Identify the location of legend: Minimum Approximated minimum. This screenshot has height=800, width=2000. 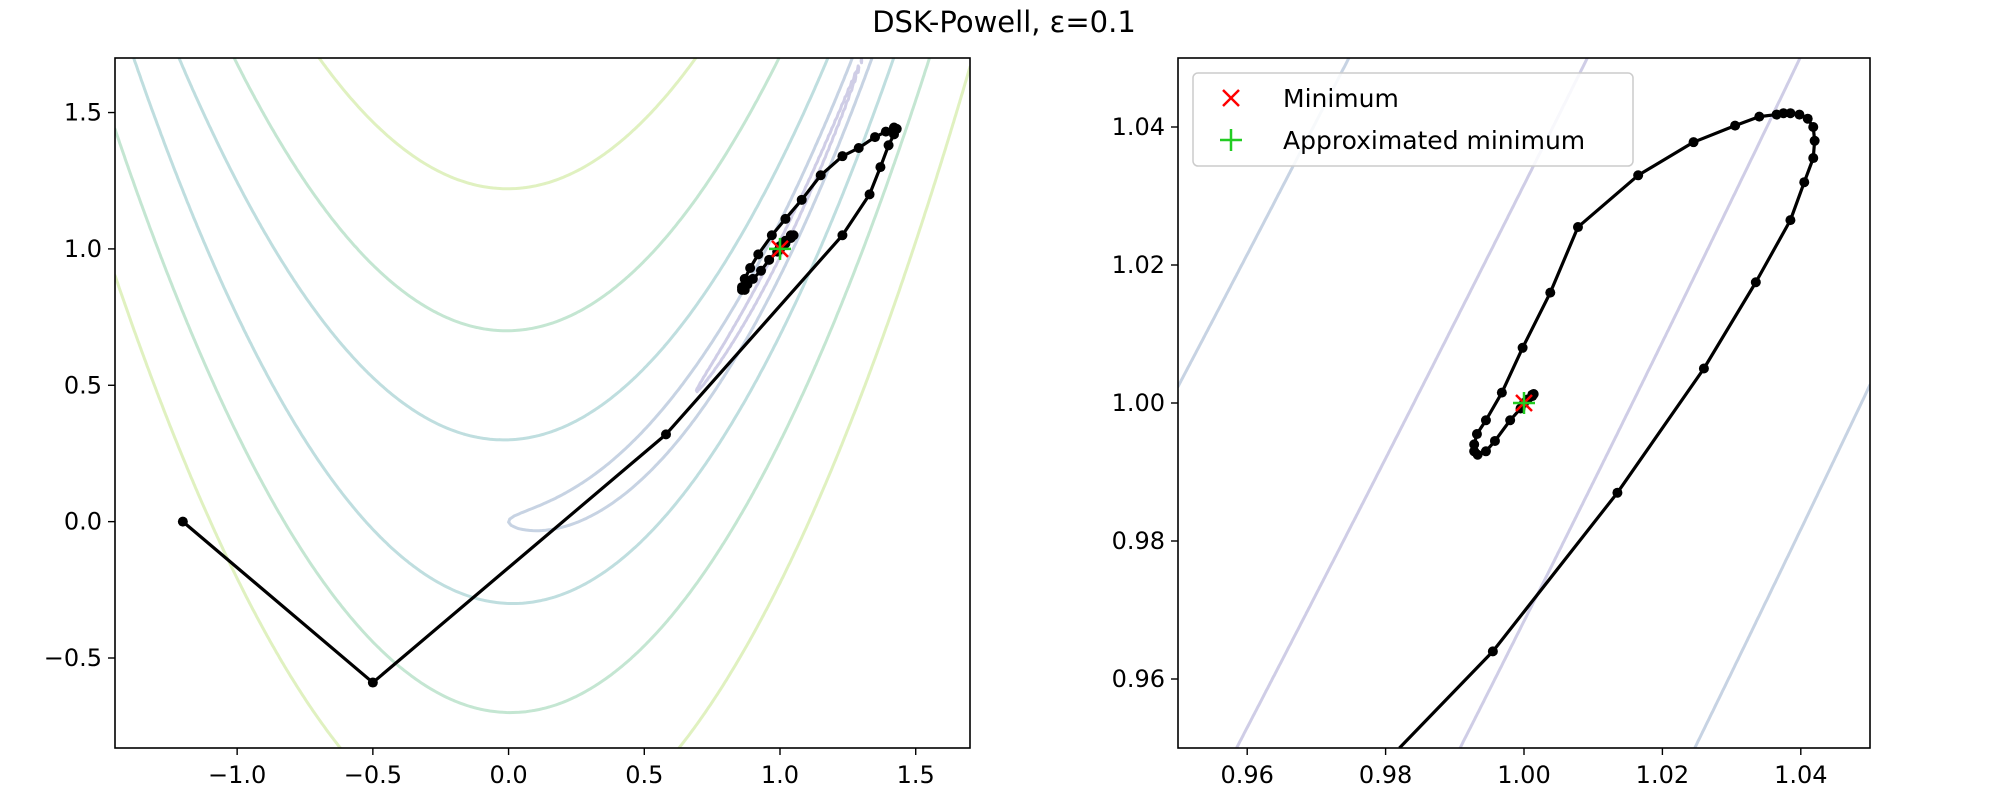
(1413, 119).